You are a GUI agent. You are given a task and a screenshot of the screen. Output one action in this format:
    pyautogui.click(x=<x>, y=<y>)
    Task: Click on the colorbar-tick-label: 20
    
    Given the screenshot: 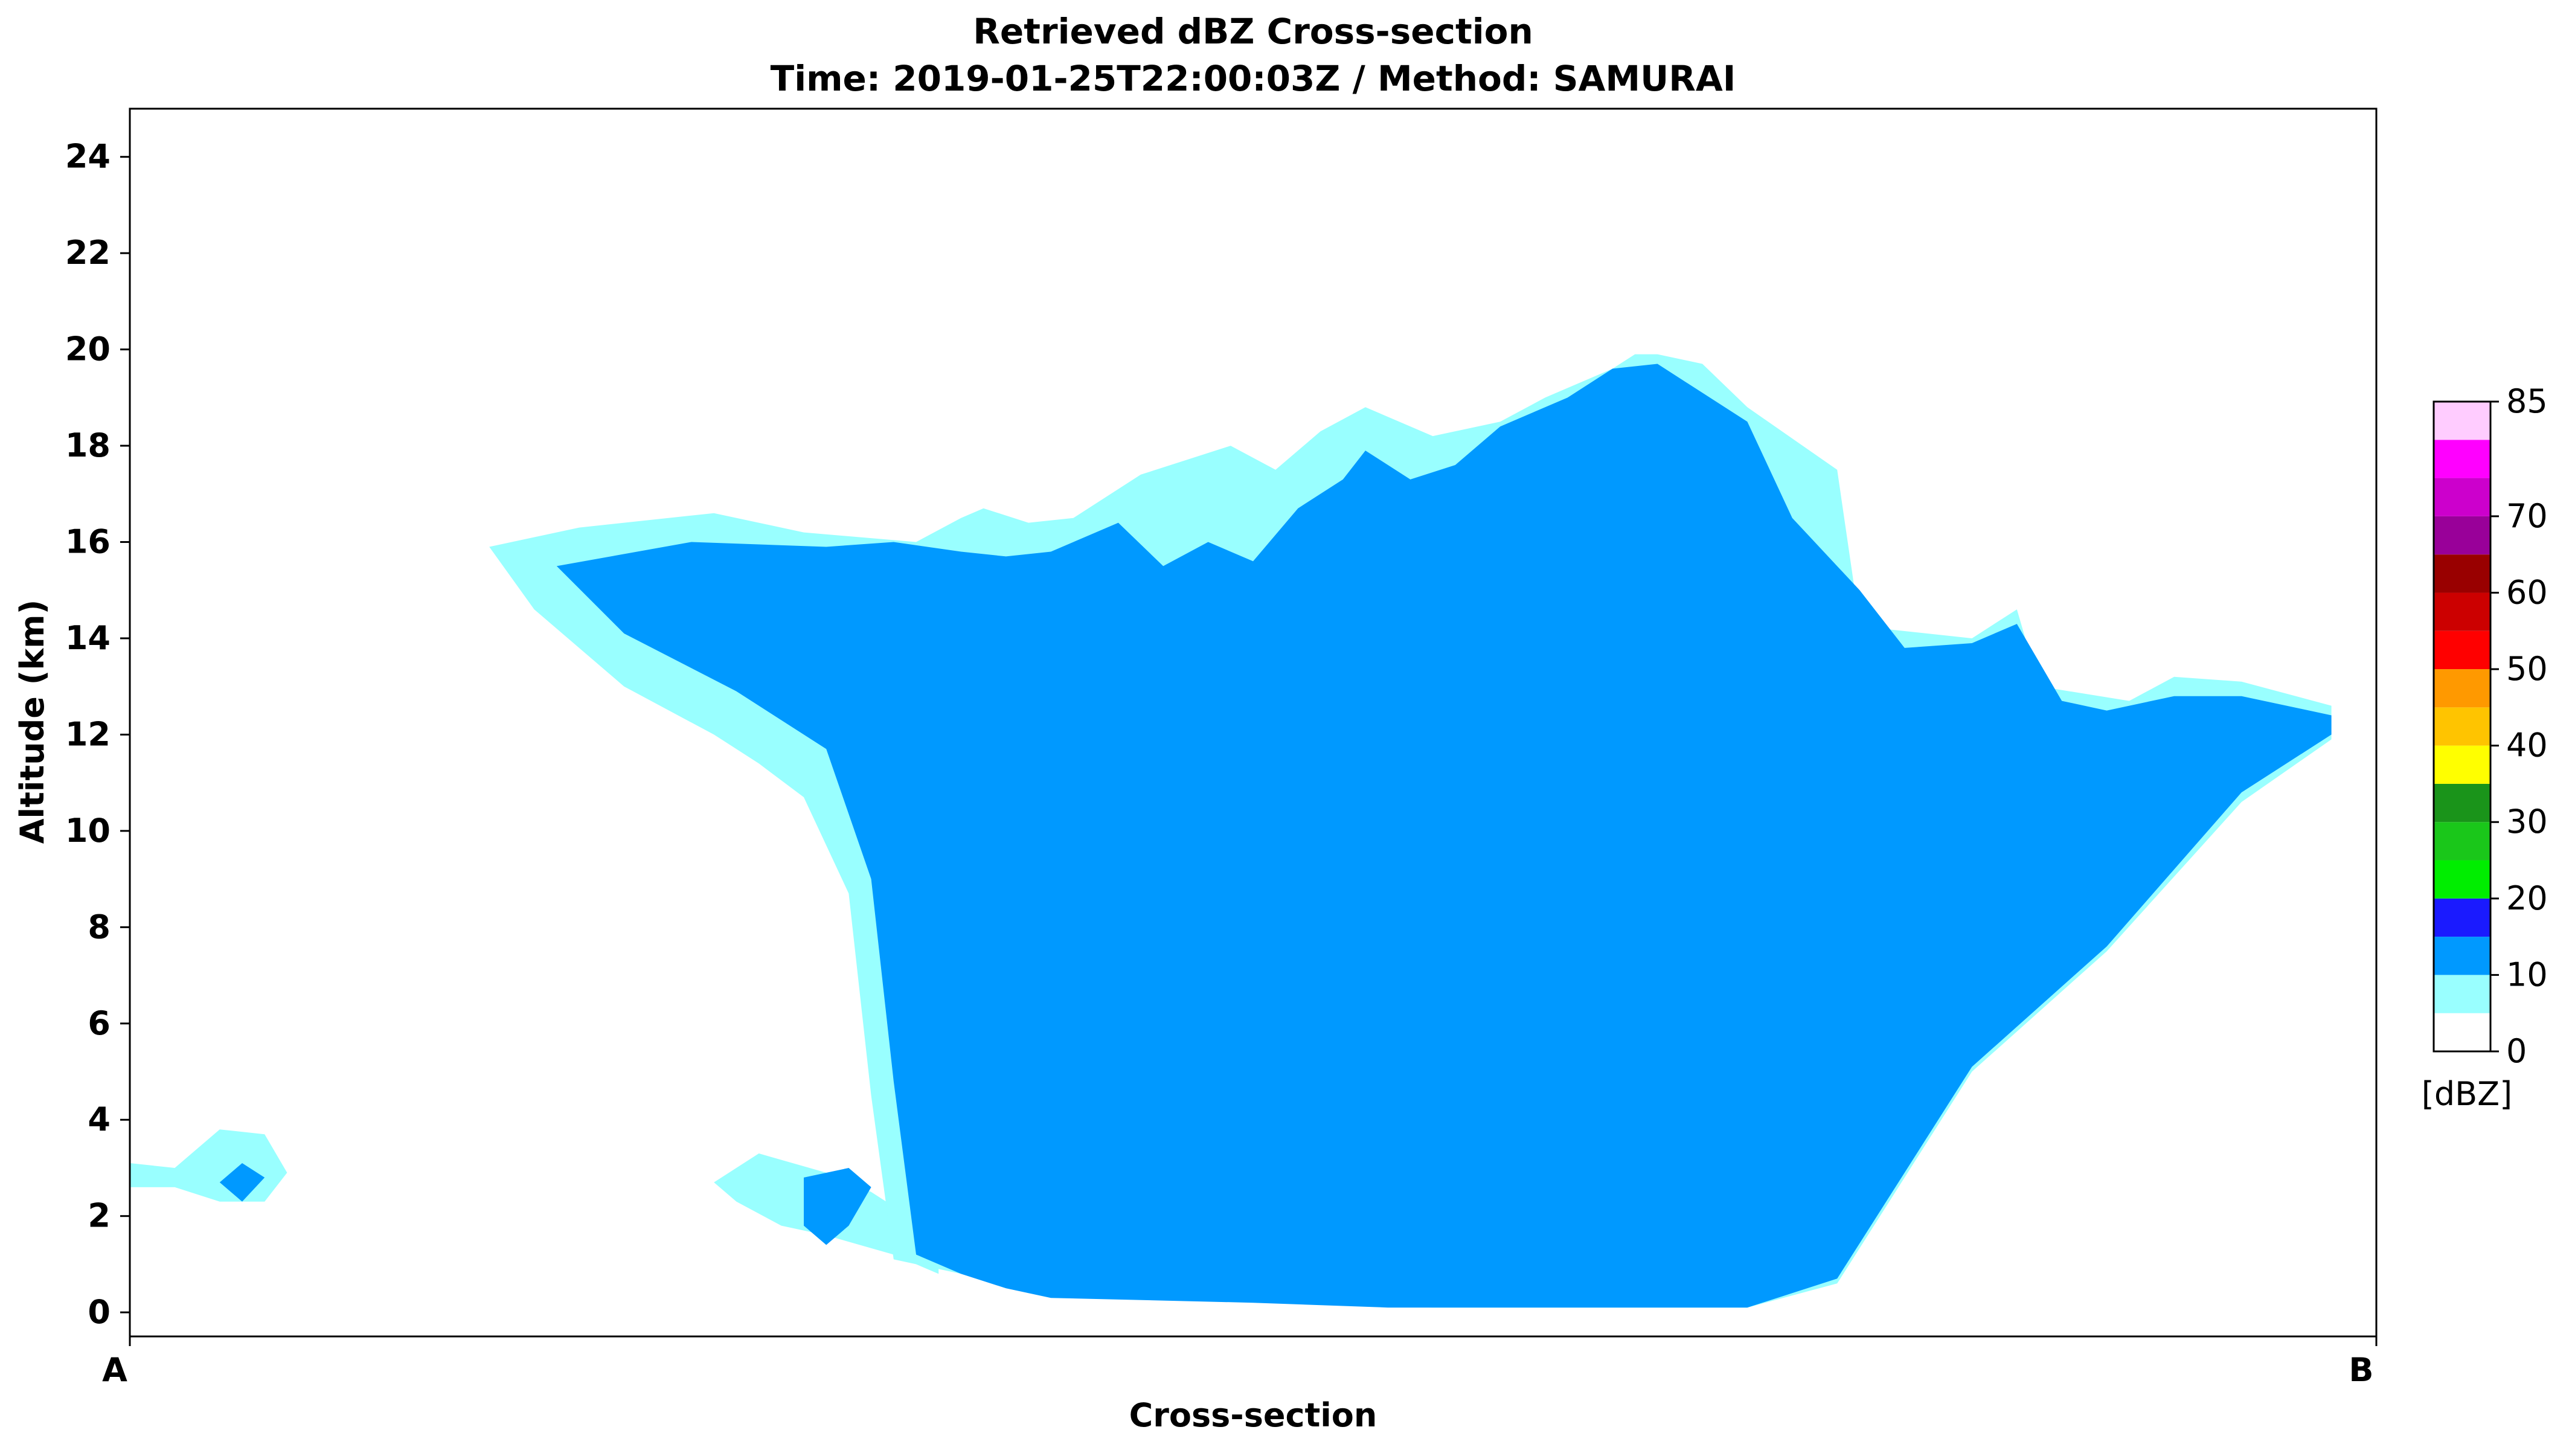 What is the action you would take?
    pyautogui.click(x=2527, y=898)
    